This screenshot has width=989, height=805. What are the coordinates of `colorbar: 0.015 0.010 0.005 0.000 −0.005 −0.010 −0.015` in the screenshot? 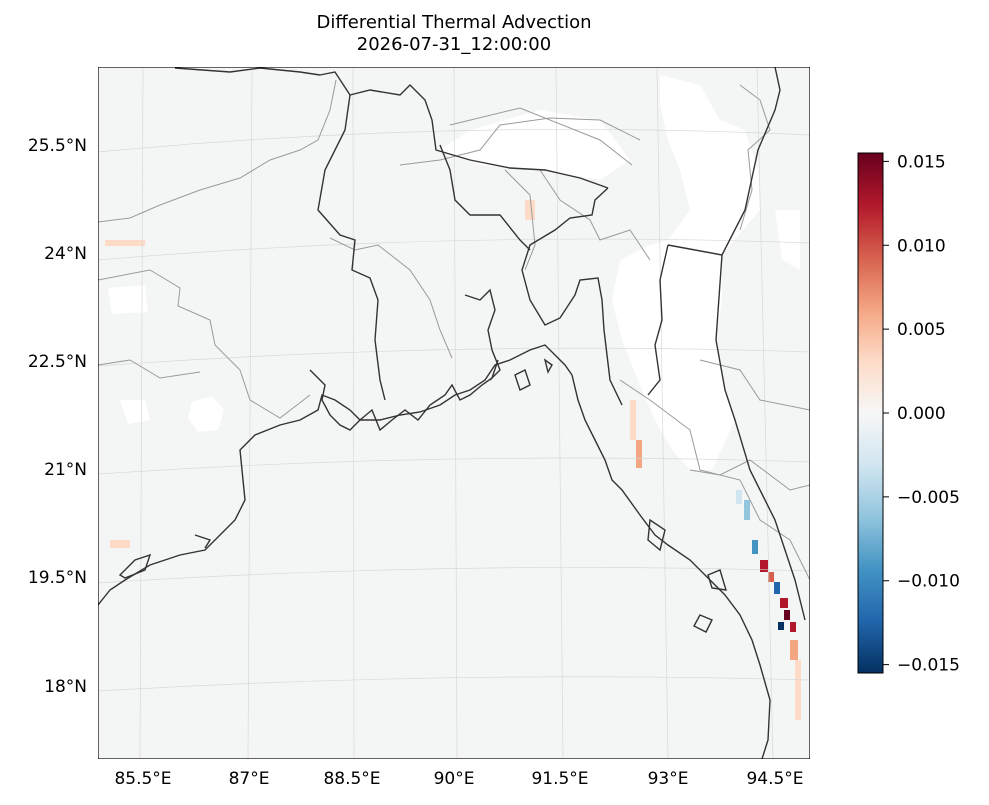 It's located at (908, 414).